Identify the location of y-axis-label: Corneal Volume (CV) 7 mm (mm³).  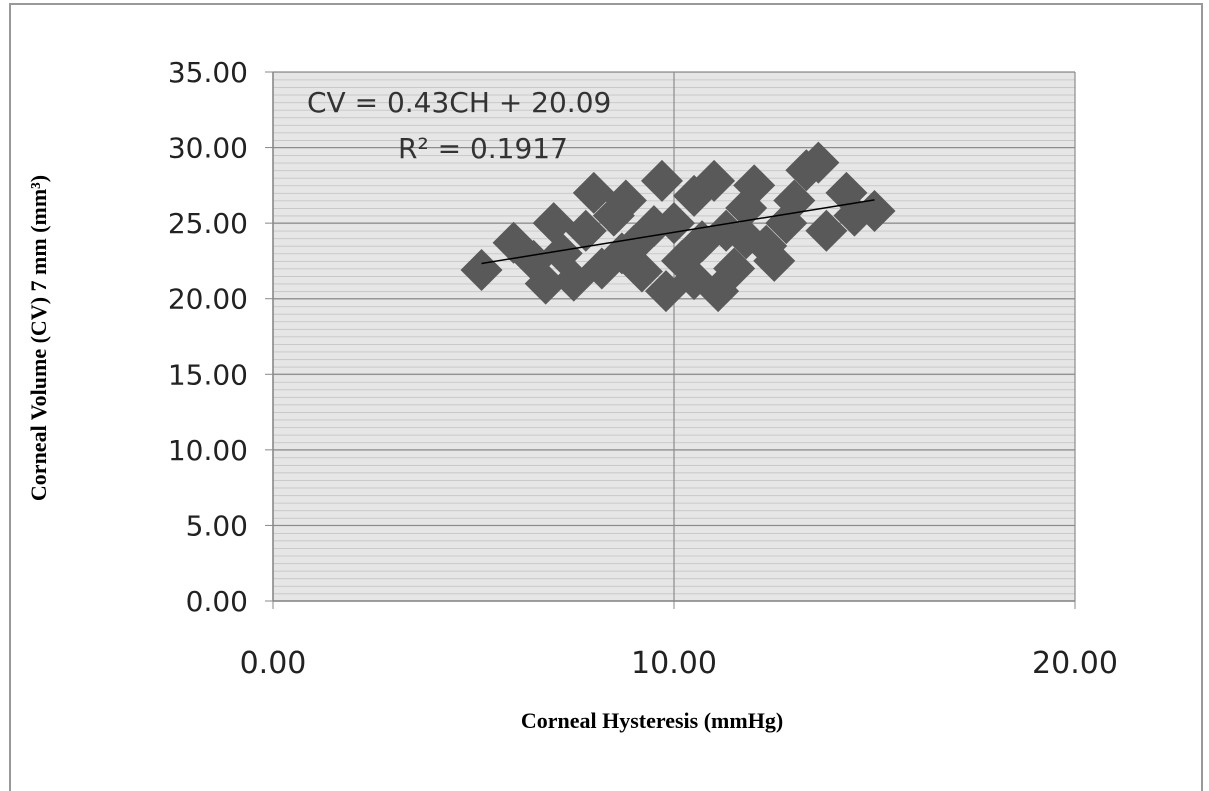
(38, 338).